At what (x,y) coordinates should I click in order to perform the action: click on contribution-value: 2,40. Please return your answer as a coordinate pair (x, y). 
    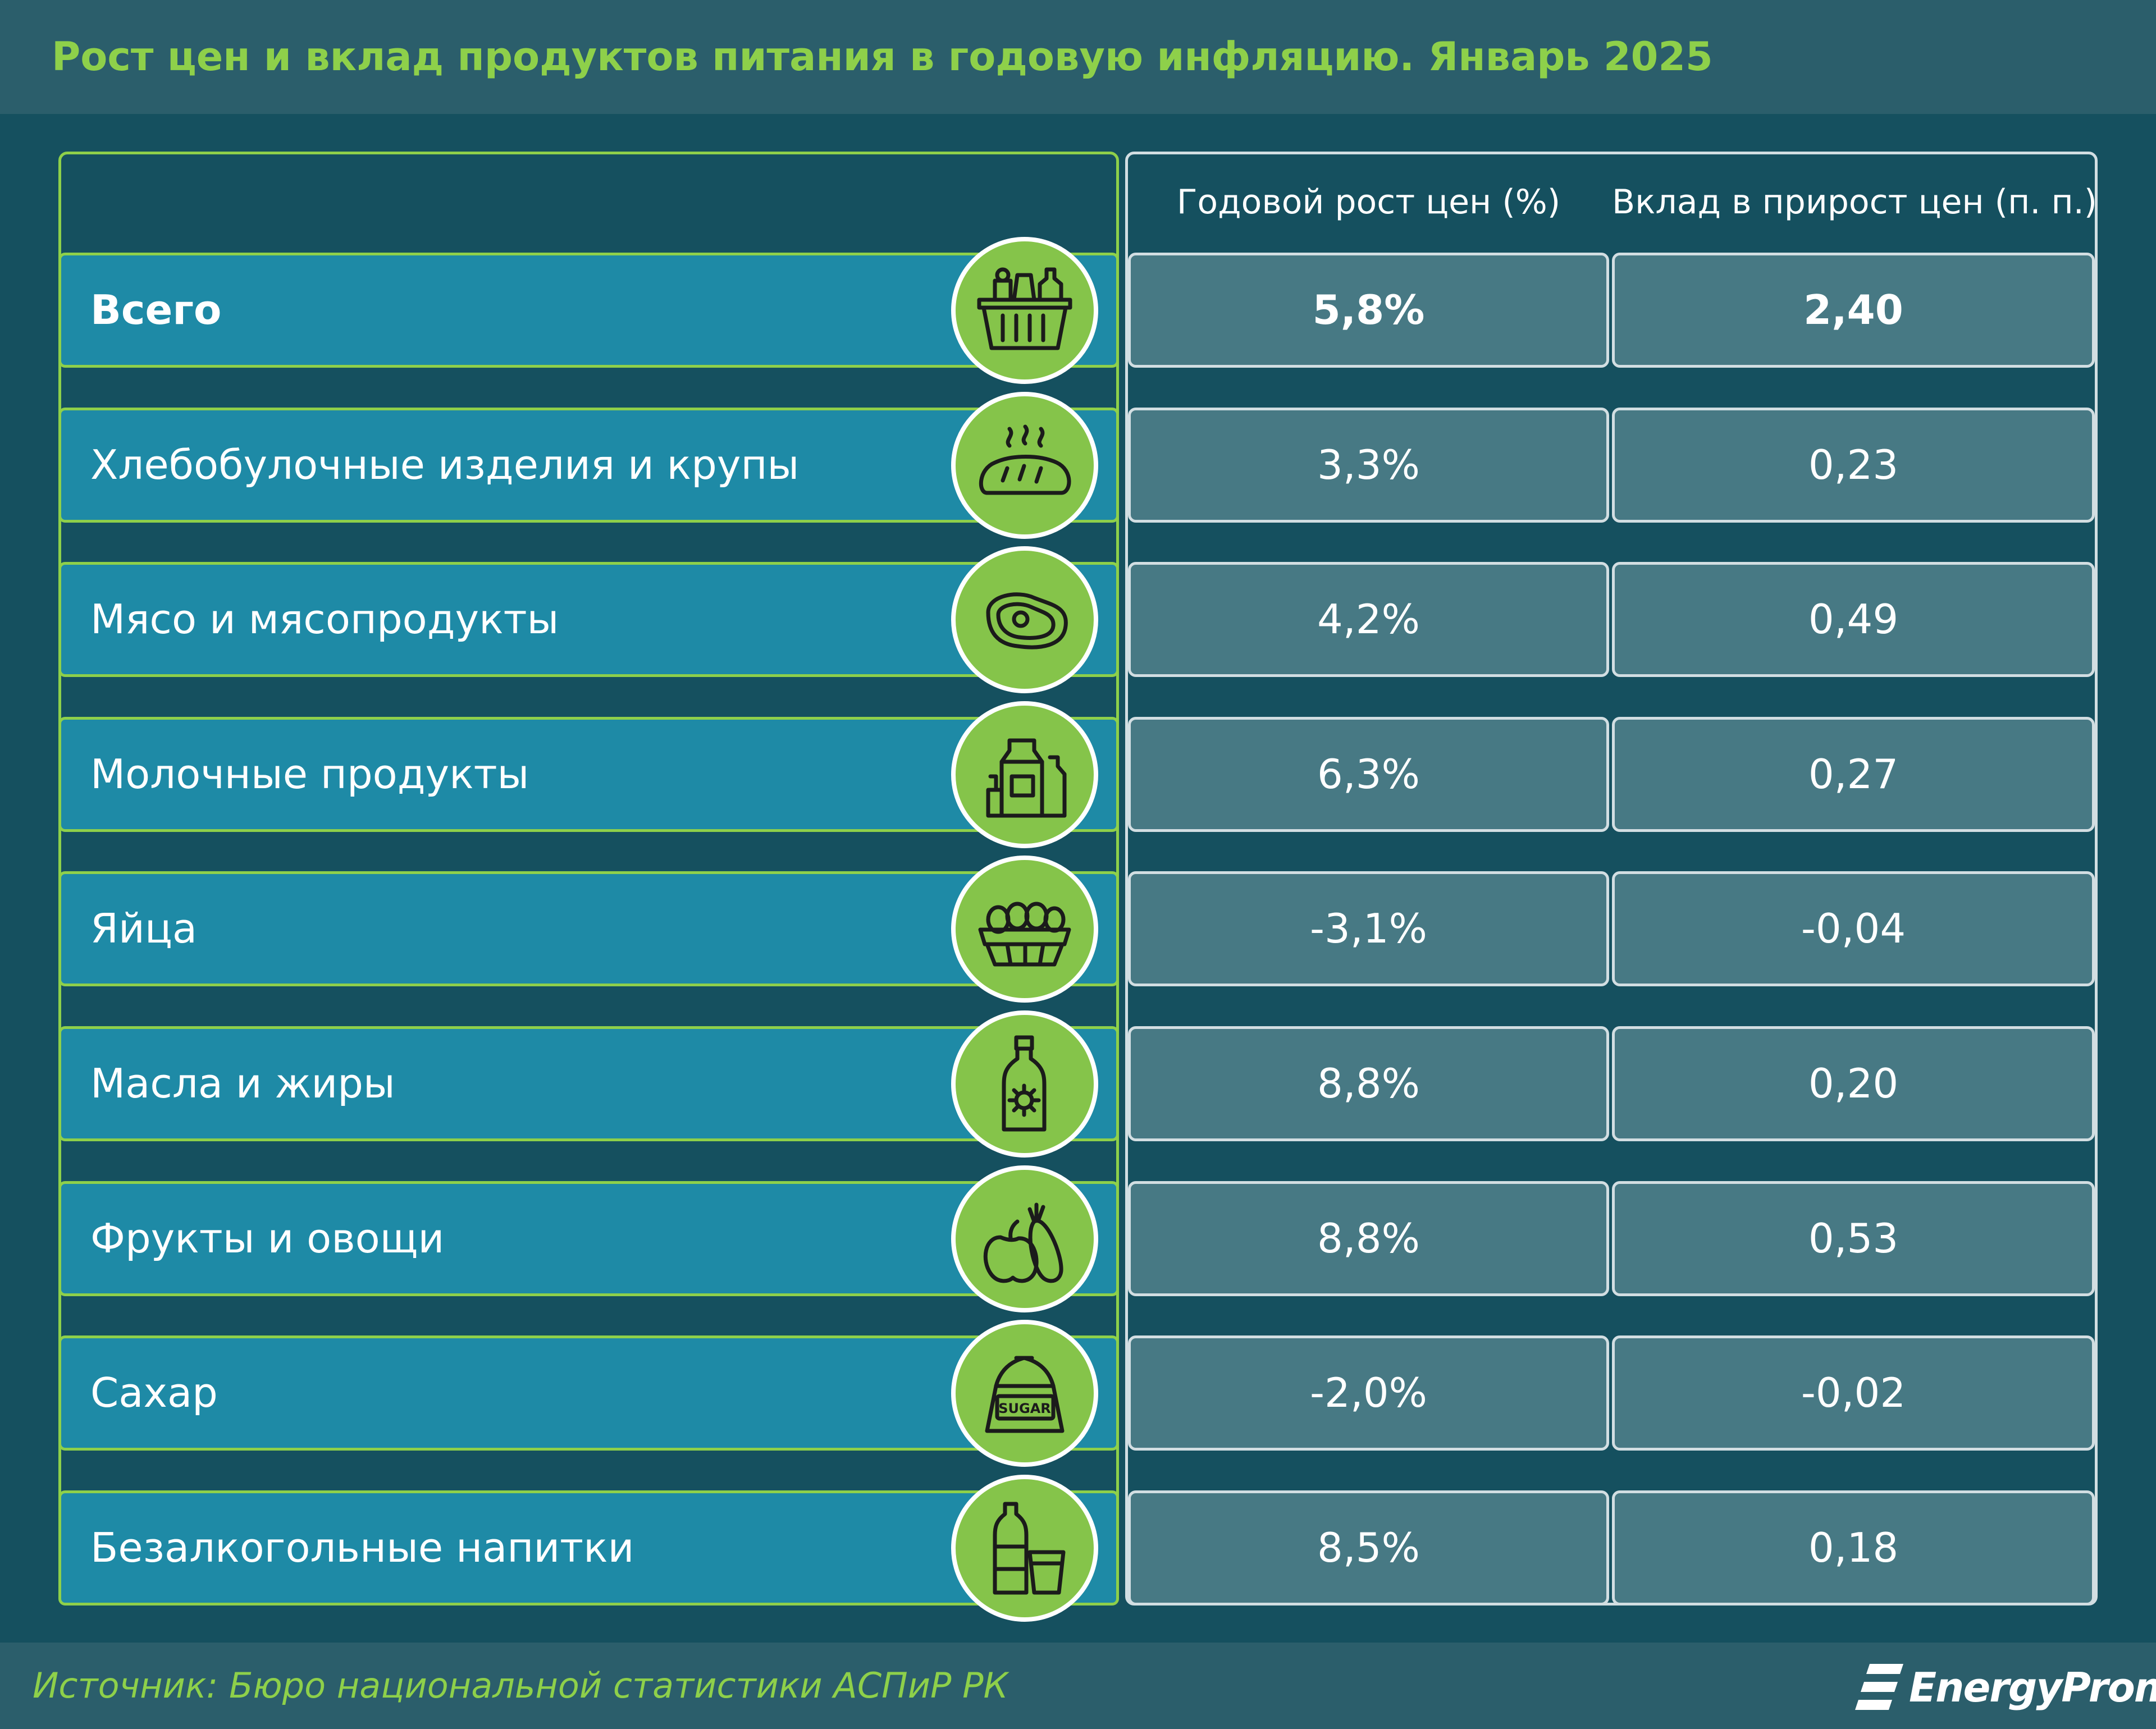
    Looking at the image, I should click on (1853, 310).